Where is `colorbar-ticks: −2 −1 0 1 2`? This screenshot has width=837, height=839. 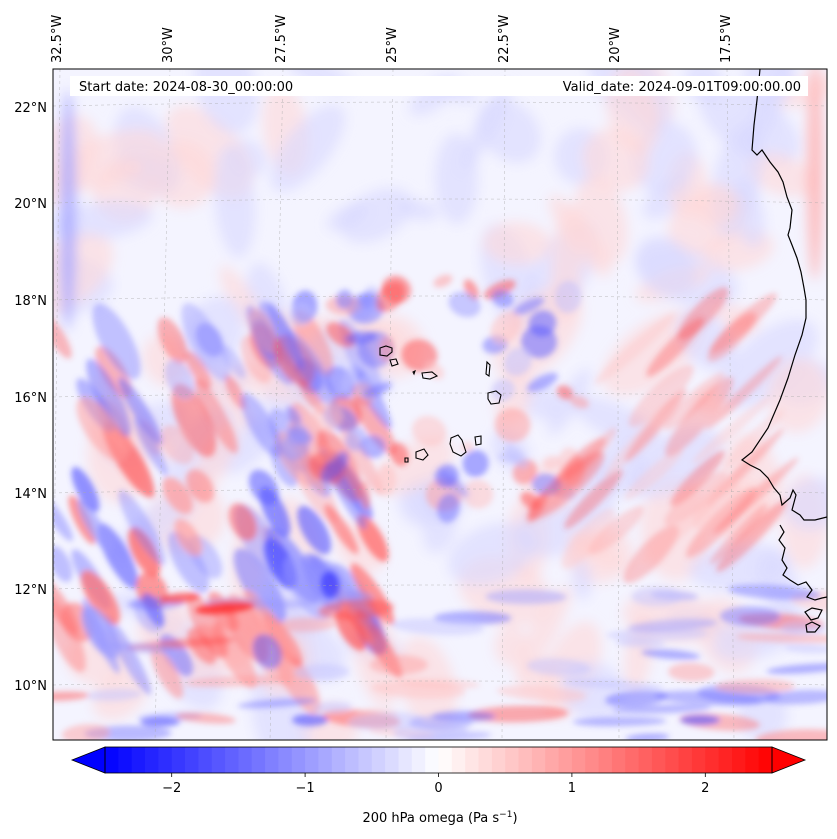 colorbar-ticks: −2 −1 0 1 2 is located at coordinates (435, 784).